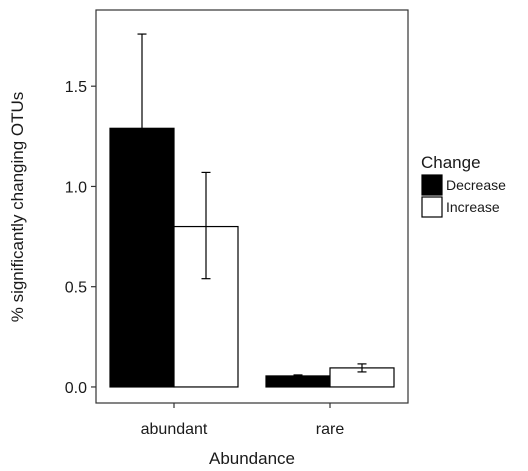 The width and height of the screenshot is (528, 471). Describe the element at coordinates (80, 238) in the screenshot. I see `y-axis: 0.0 0.5 1.0 1.5` at that location.